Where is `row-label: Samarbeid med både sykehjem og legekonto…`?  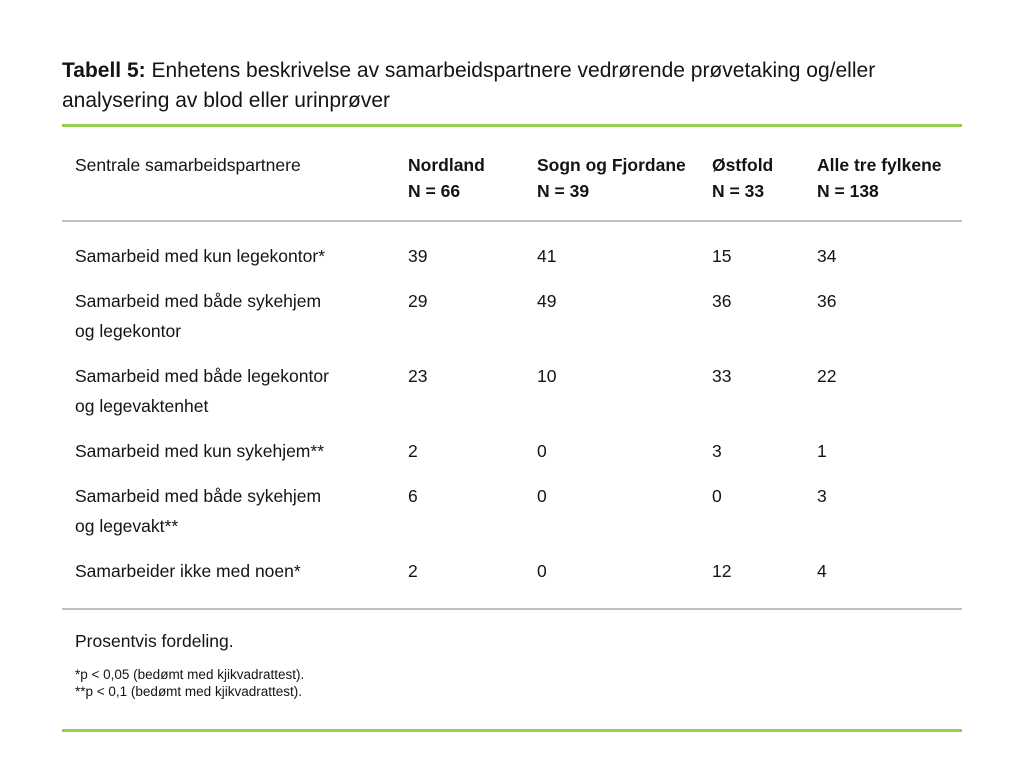 row-label: Samarbeid med både sykehjem og legekonto… is located at coordinates (198, 316).